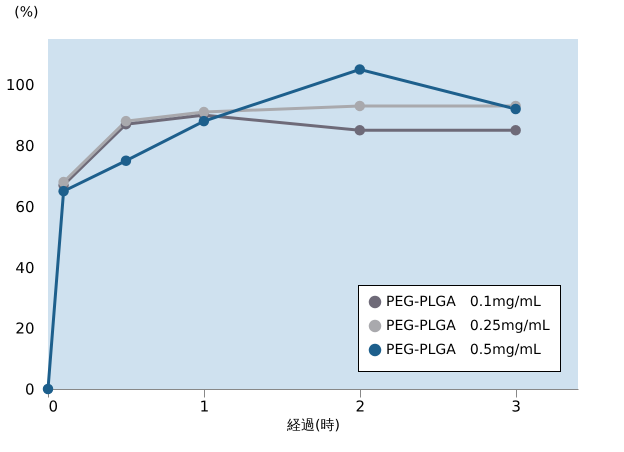 This screenshot has height=452, width=624. Describe the element at coordinates (463, 302) in the screenshot. I see `legend-label: PEG-PLGA 0.1mg/mL` at that location.